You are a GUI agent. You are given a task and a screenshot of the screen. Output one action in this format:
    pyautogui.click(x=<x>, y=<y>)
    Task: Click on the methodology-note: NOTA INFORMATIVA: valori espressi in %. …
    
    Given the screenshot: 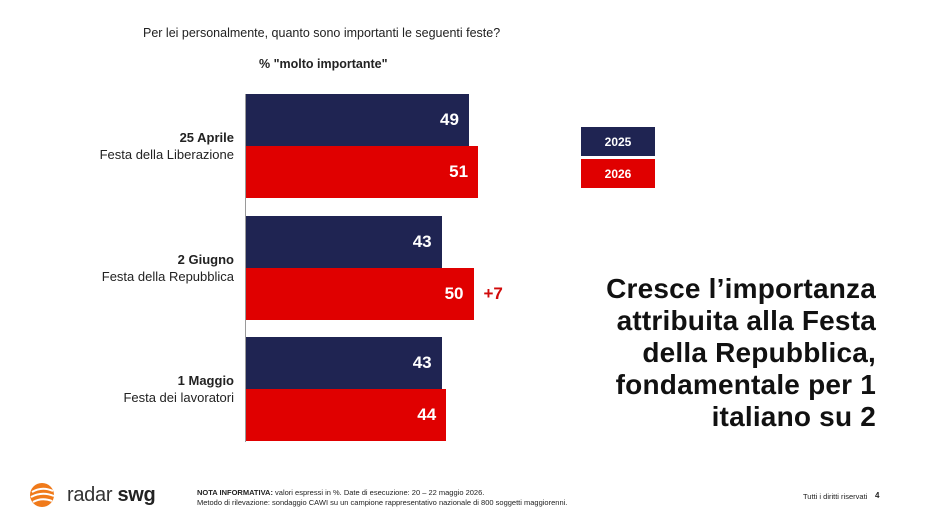 What is the action you would take?
    pyautogui.click(x=382, y=497)
    